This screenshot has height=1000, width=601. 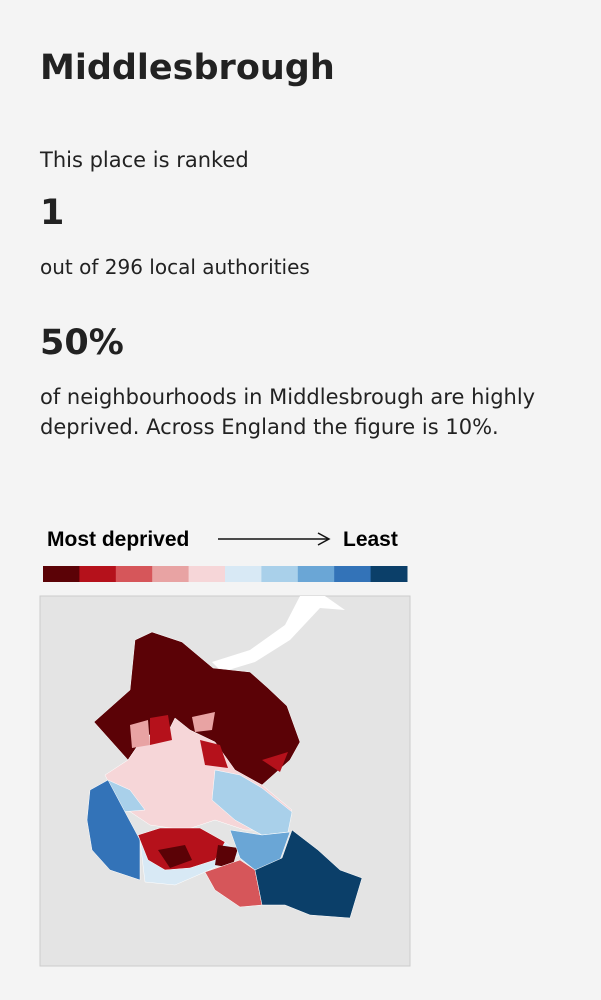 I want to click on rank-context: out of 296 local authorities, so click(x=175, y=267).